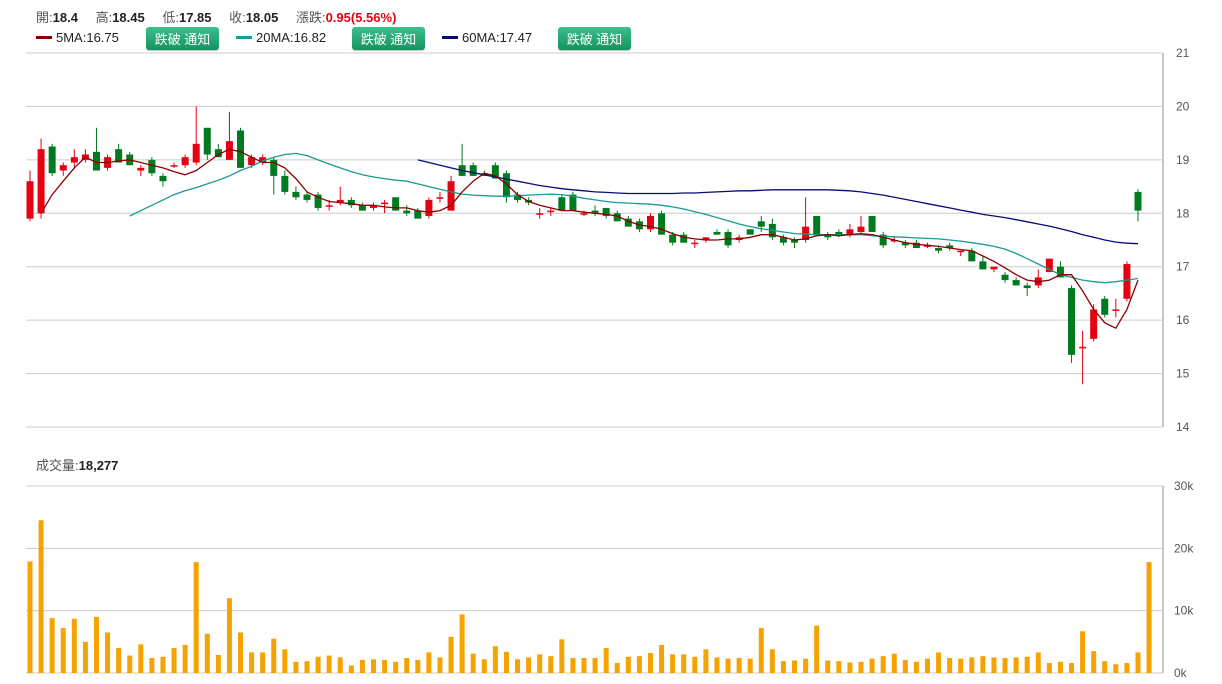 This screenshot has width=1222, height=684. I want to click on low-value: 17.85, so click(195, 17).